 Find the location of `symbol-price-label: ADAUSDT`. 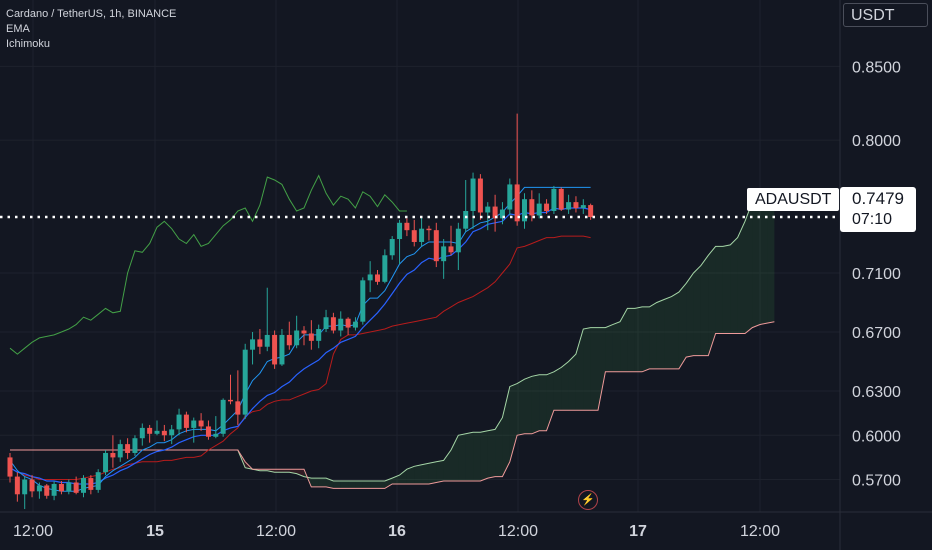

symbol-price-label: ADAUSDT is located at coordinates (793, 199).